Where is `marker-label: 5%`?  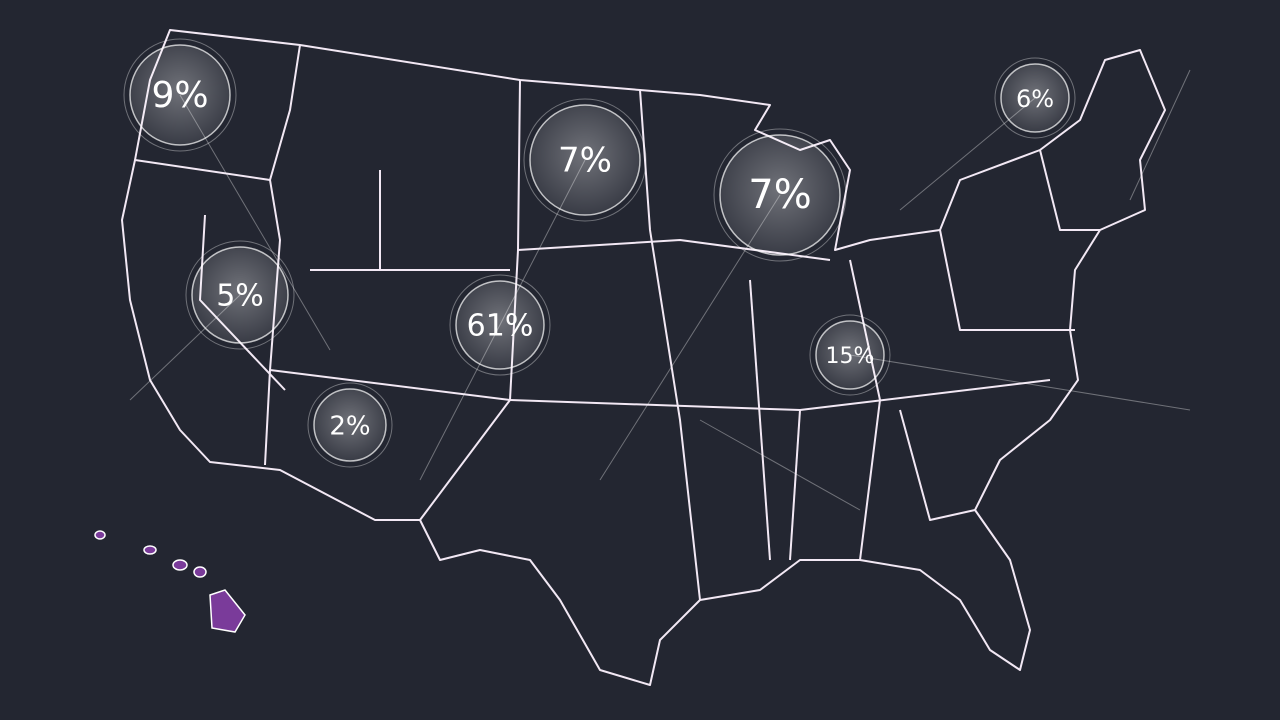 marker-label: 5% is located at coordinates (240, 296).